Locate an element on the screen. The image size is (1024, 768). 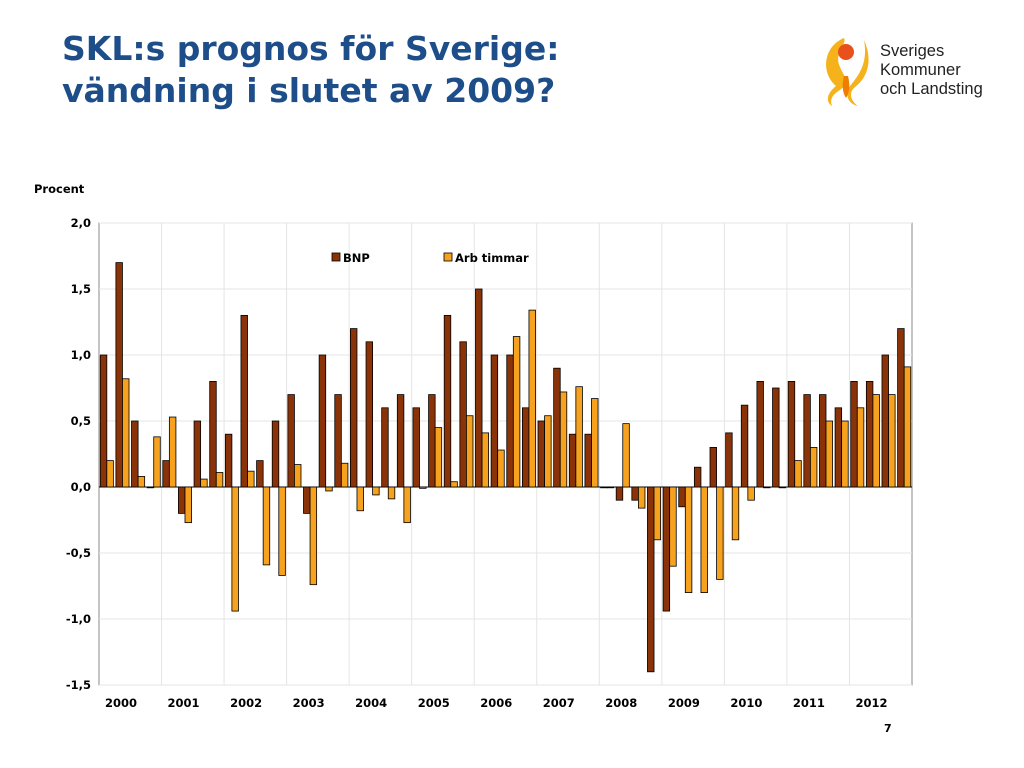
legend-label: BNP is located at coordinates (356, 258).